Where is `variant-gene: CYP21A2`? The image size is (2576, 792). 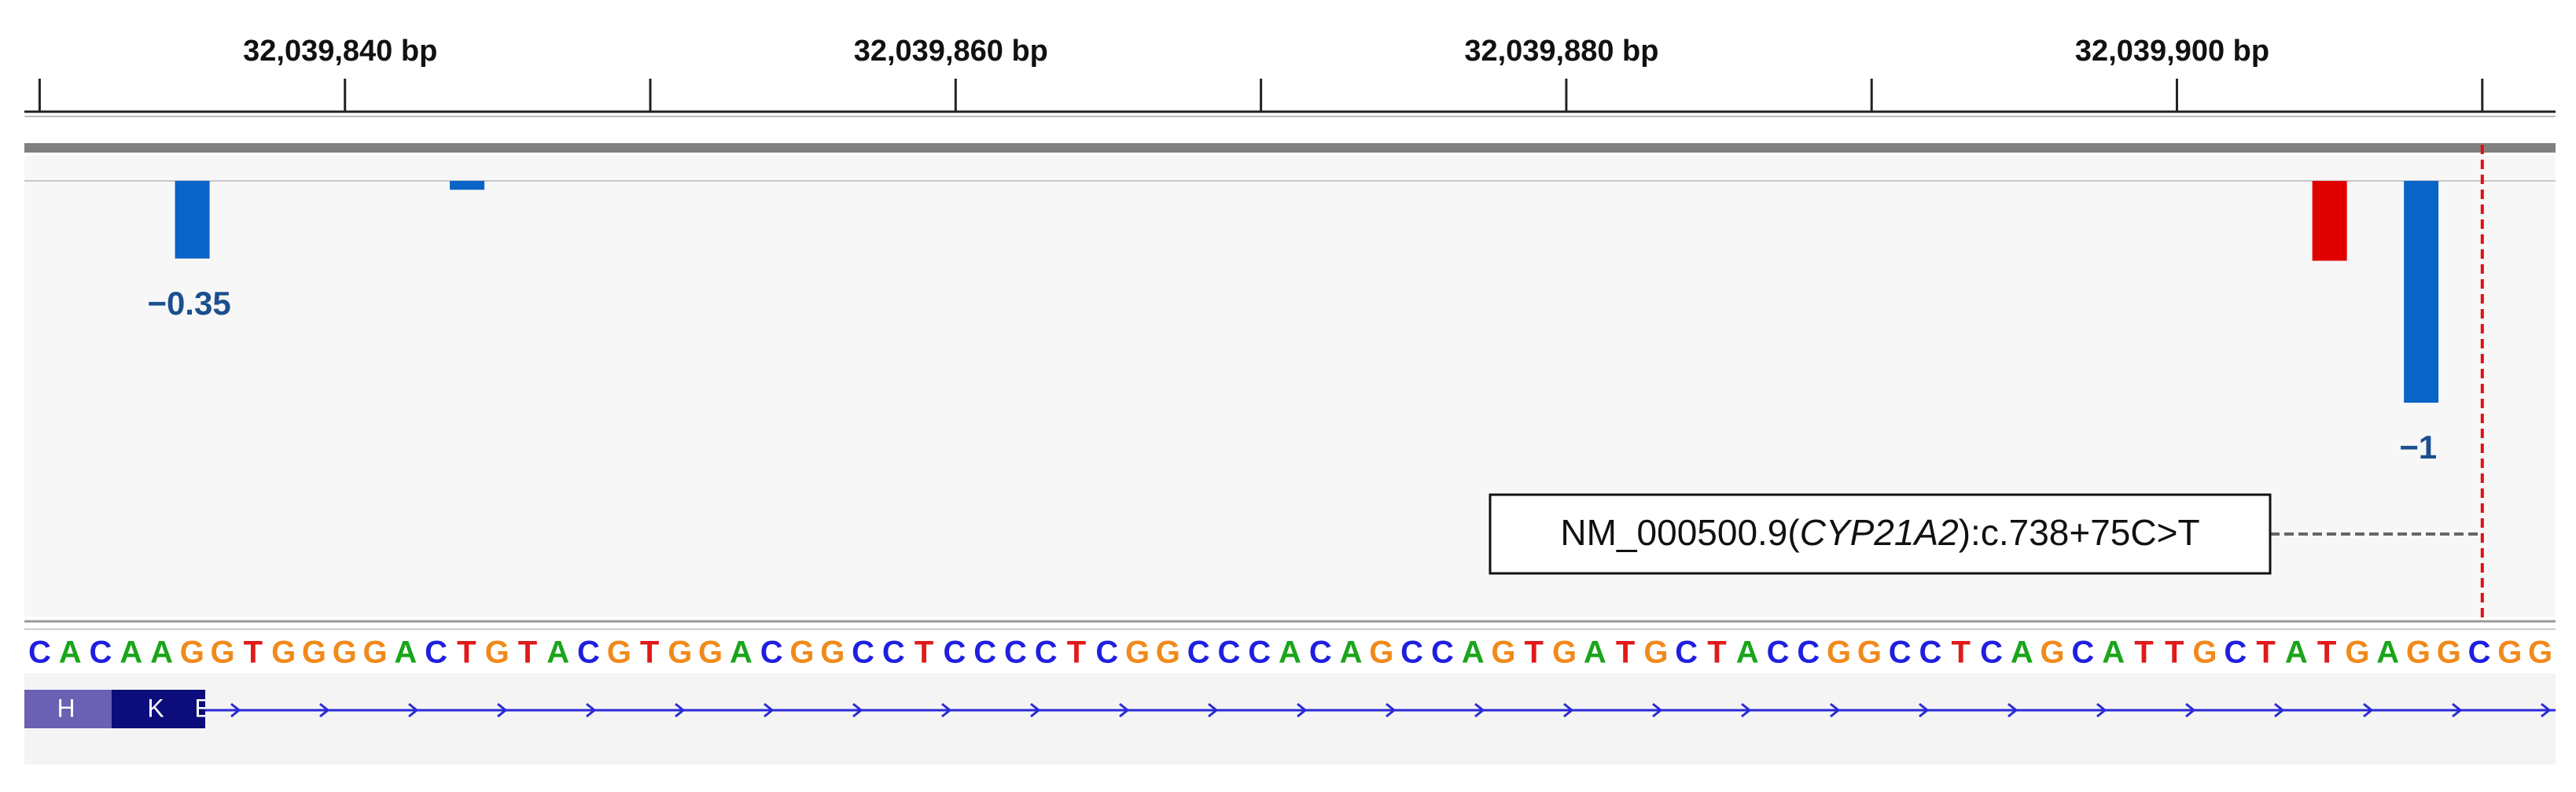 variant-gene: CYP21A2 is located at coordinates (1879, 532).